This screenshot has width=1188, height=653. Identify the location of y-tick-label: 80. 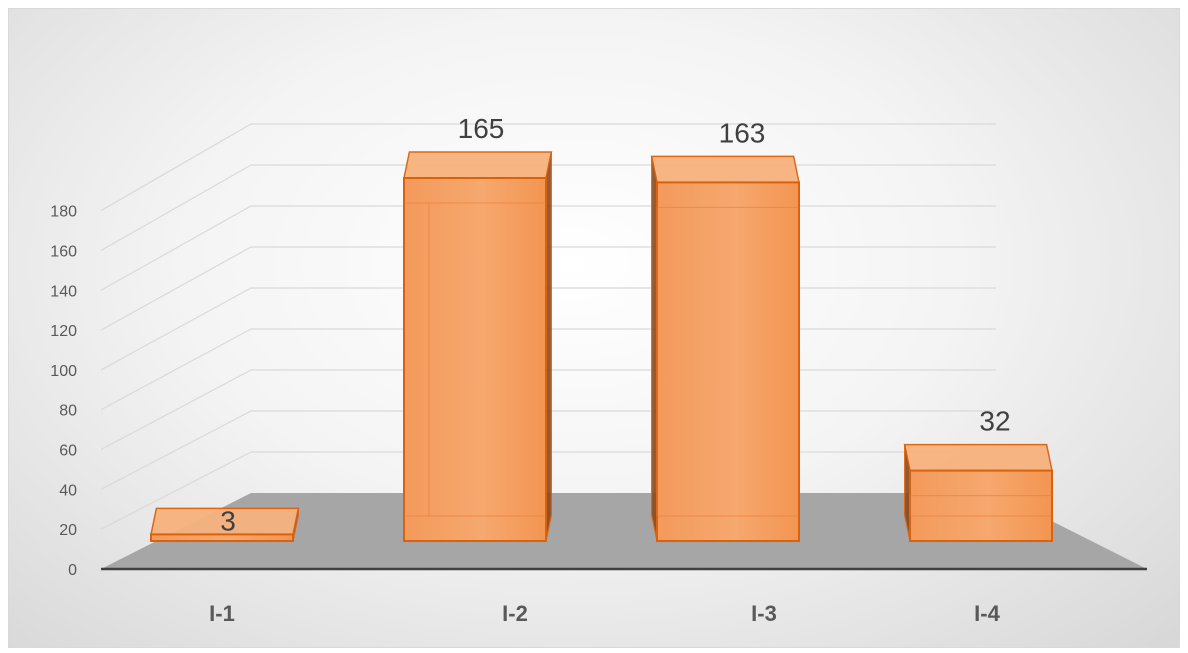
(68, 411).